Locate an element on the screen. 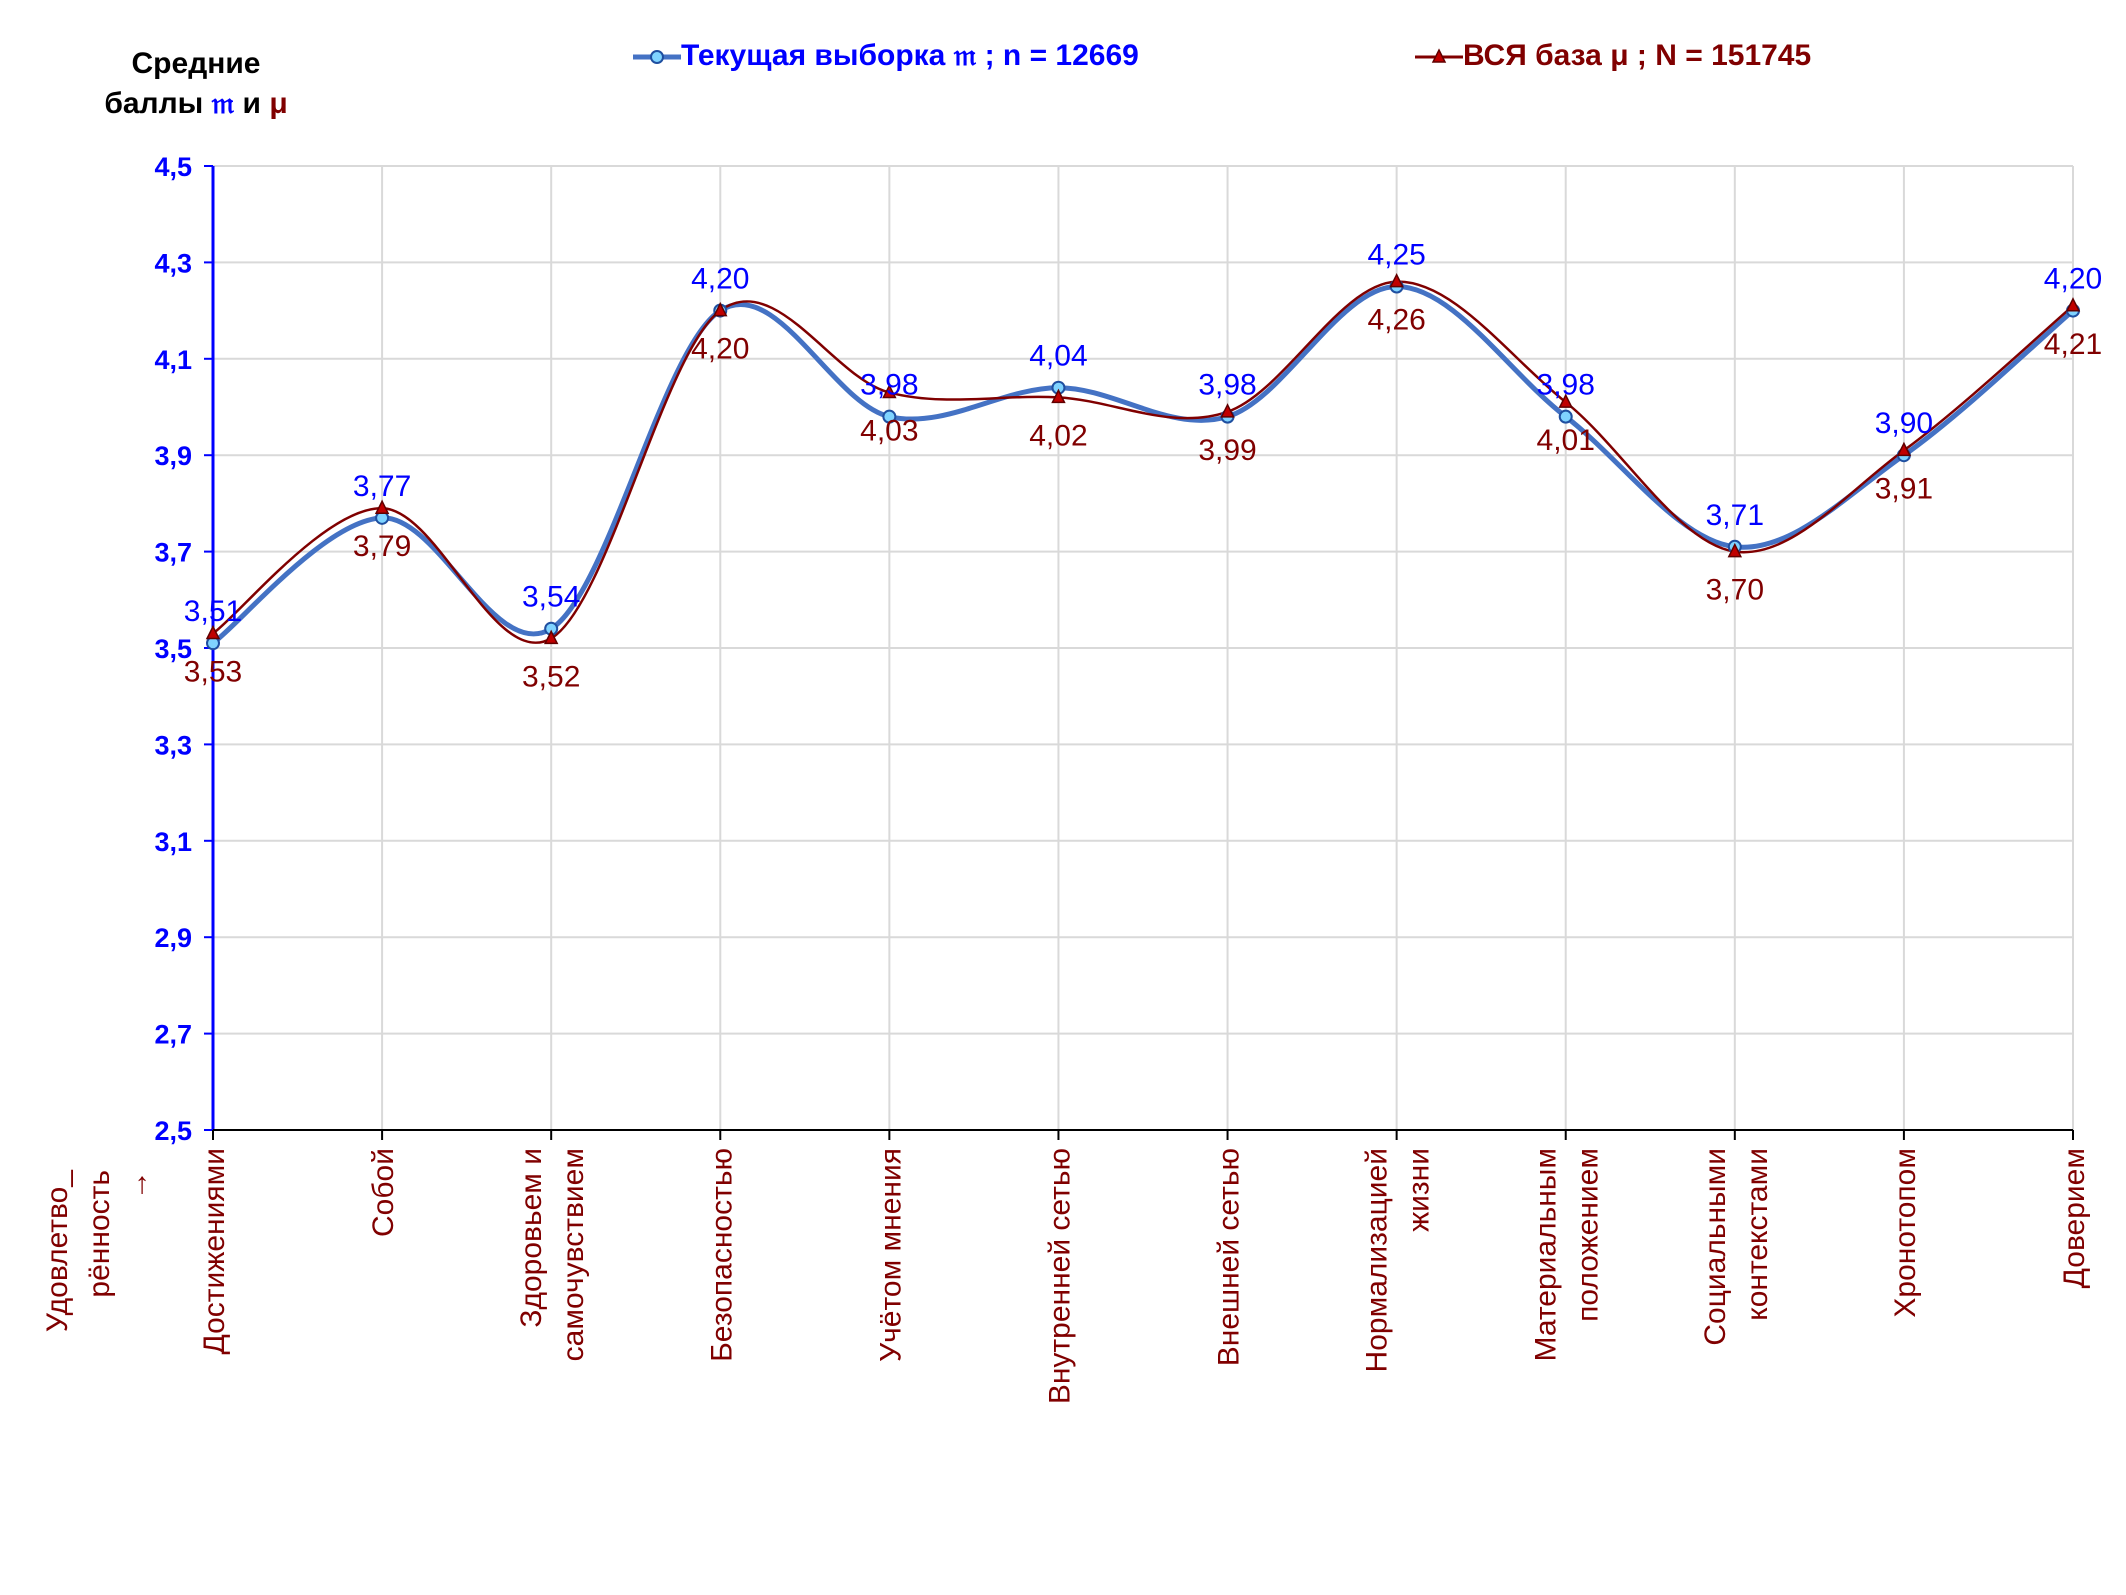 The image size is (2126, 1595). data-label-base: 3,53 is located at coordinates (213, 672).